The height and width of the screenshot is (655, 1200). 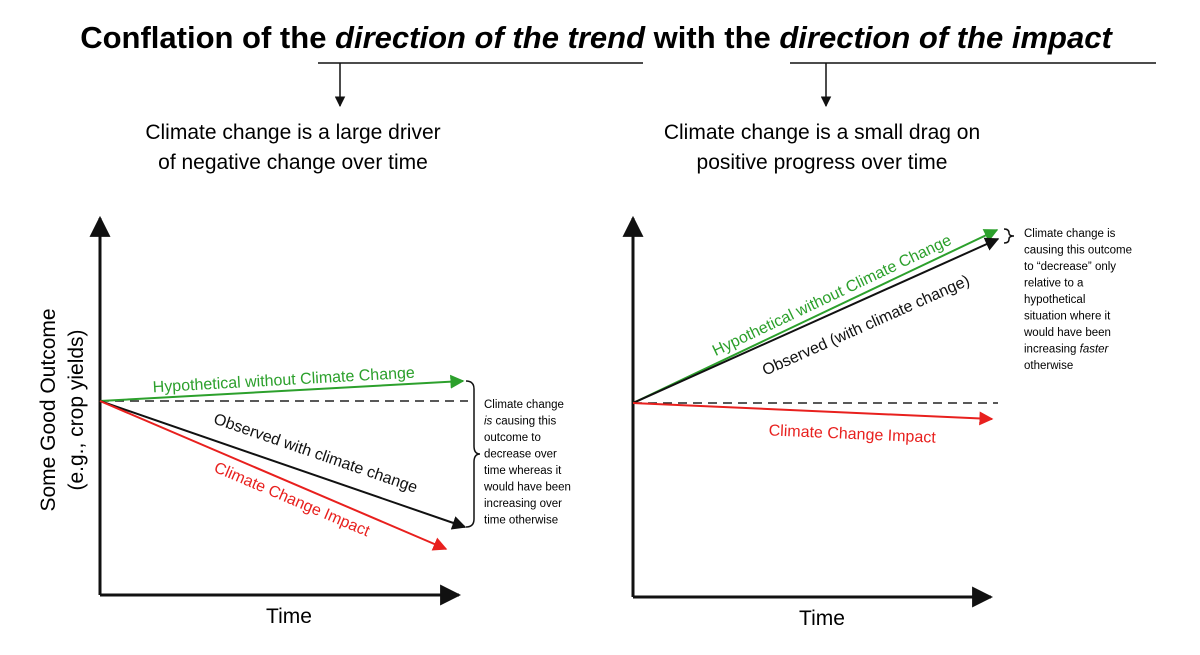 I want to click on right-impact-label: Climate Change Impact, so click(x=852, y=434).